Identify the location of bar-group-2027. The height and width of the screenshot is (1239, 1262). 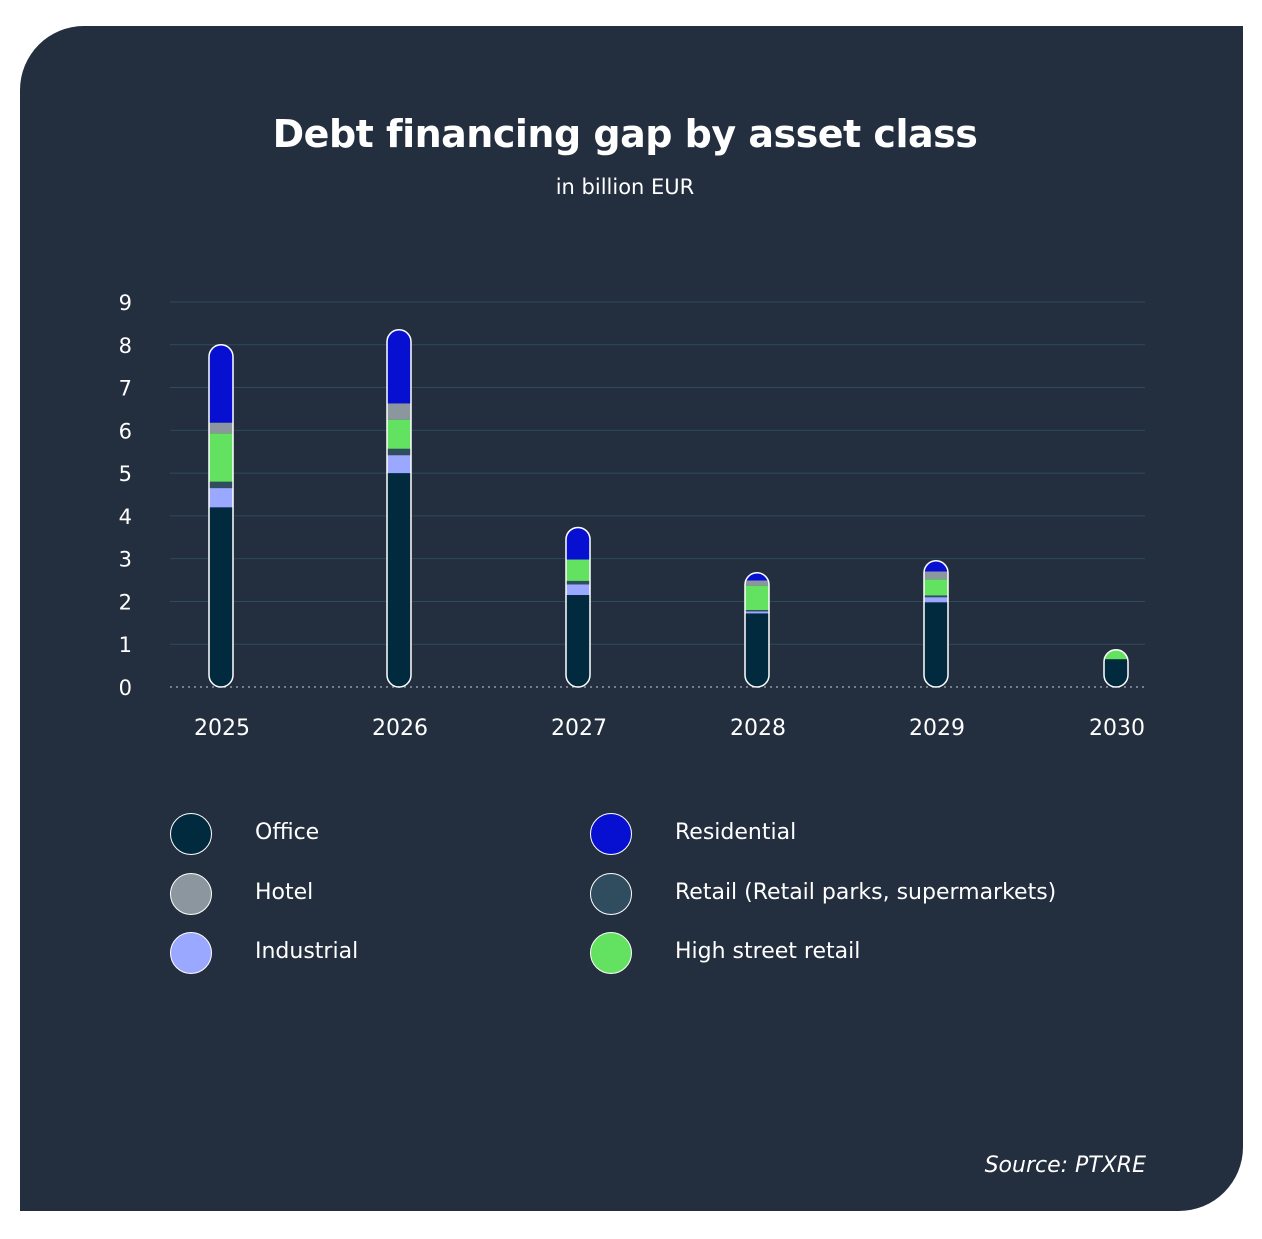
(578, 607).